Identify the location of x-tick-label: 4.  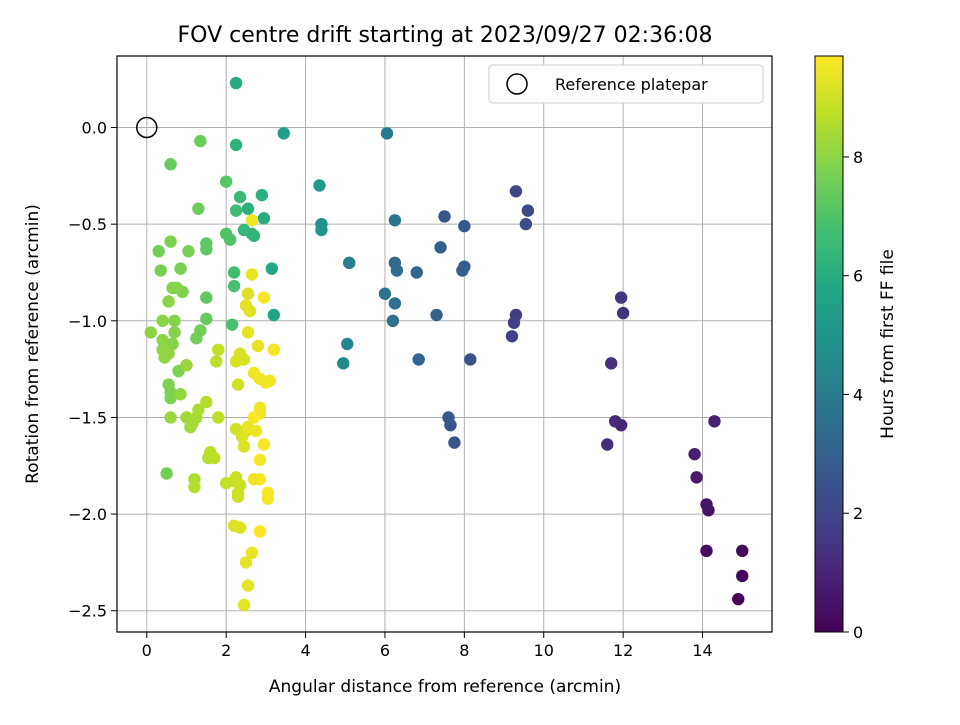
(305, 650).